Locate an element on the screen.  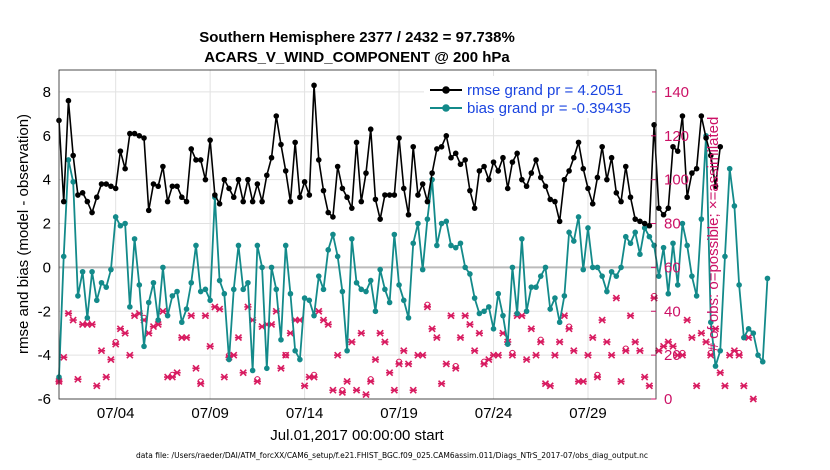
y-tick-label-4: 2 is located at coordinates (47, 224).